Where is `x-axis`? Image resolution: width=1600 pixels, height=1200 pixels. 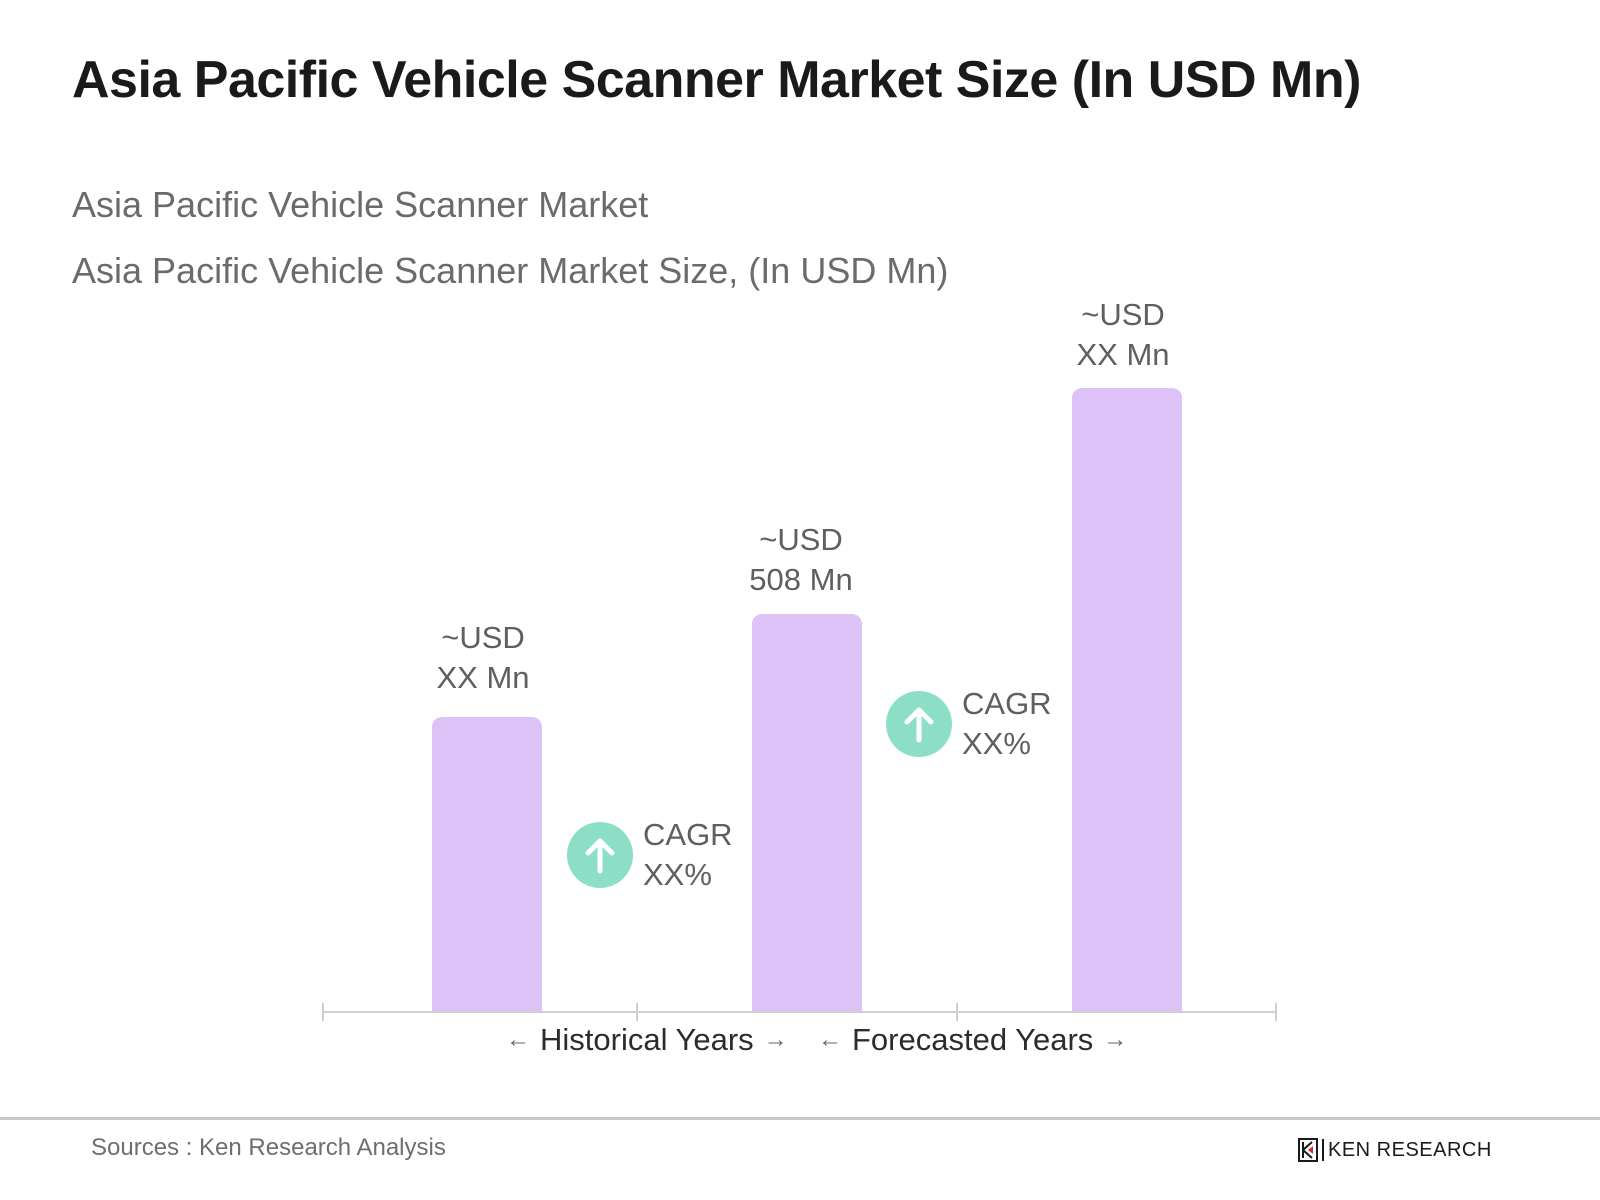
x-axis is located at coordinates (800, 1012).